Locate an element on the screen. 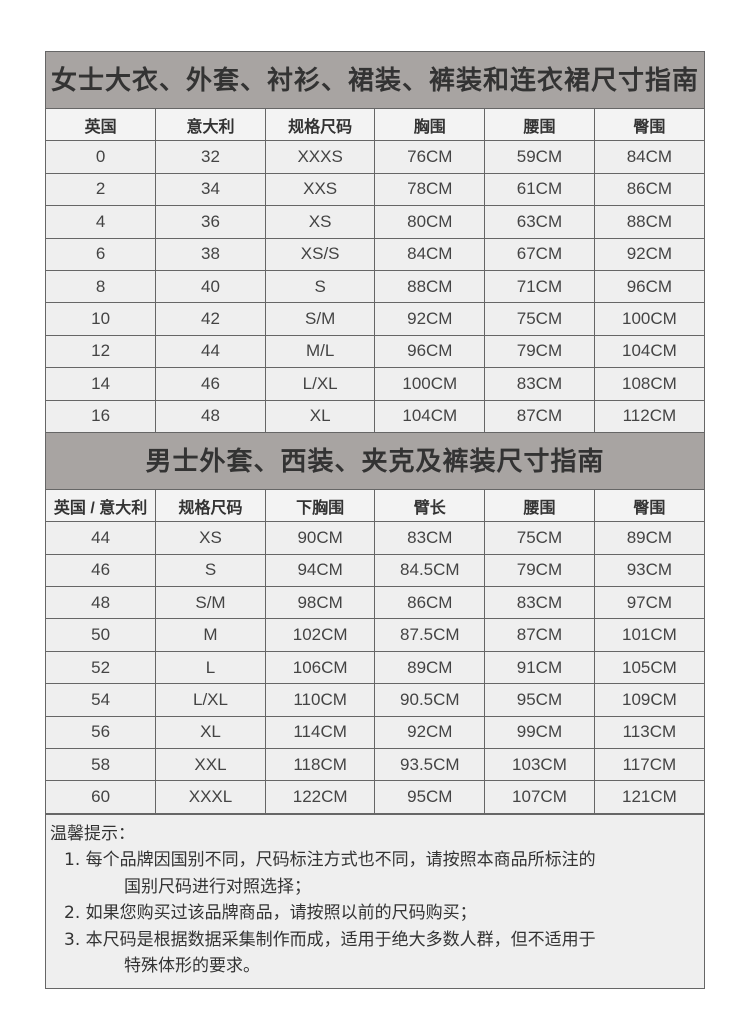 The height and width of the screenshot is (1022, 750). table-cell: 93.5CM is located at coordinates (430, 765).